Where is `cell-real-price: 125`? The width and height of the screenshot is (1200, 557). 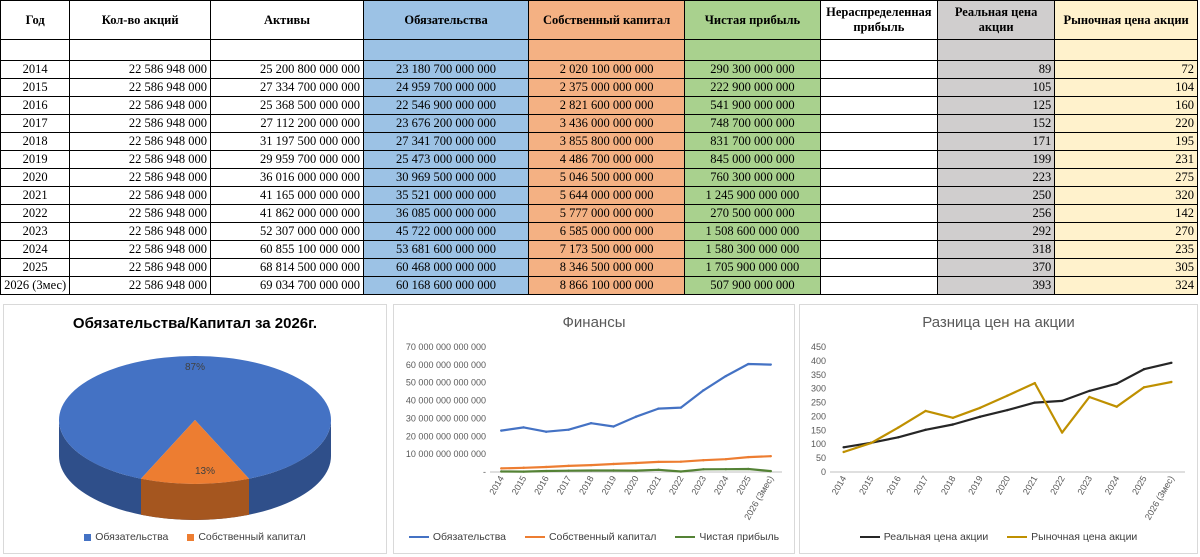
cell-real-price: 125 is located at coordinates (996, 105).